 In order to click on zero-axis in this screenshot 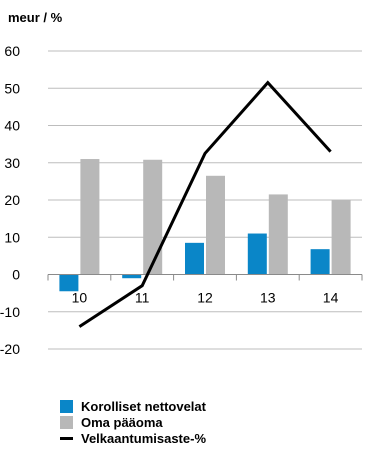, I will do `click(205, 277)`.